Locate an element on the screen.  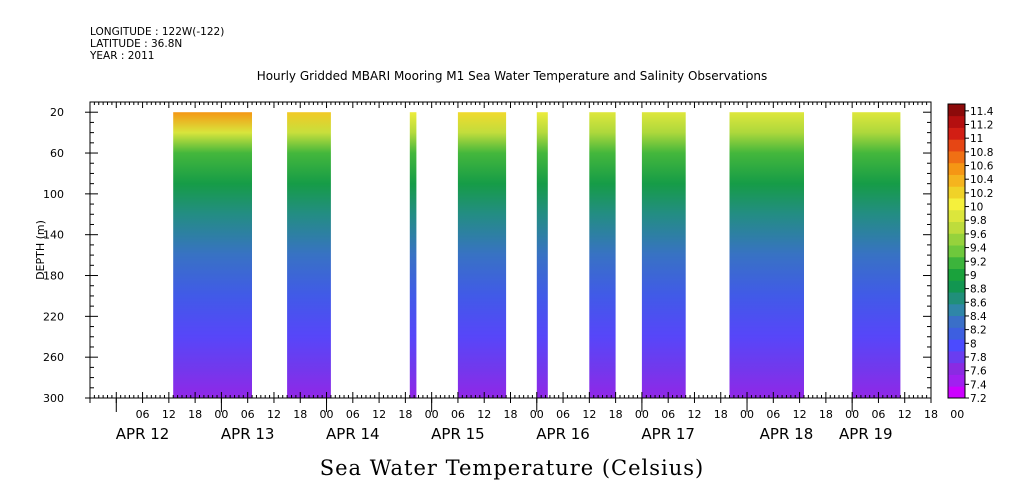
colorbar-label: 8.2 is located at coordinates (978, 331).